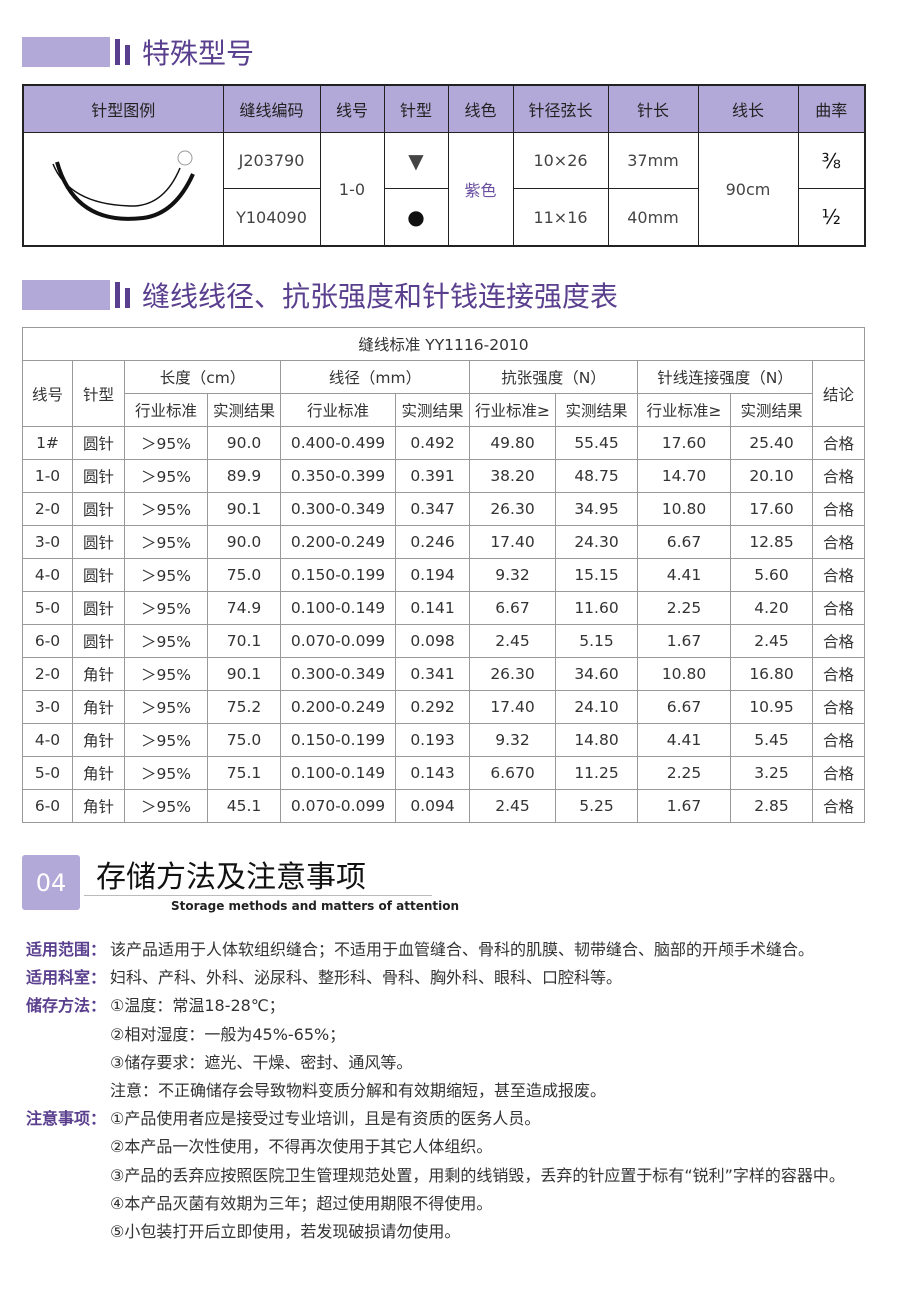  Describe the element at coordinates (244, 740) in the screenshot. I see `cell: 75.0` at that location.